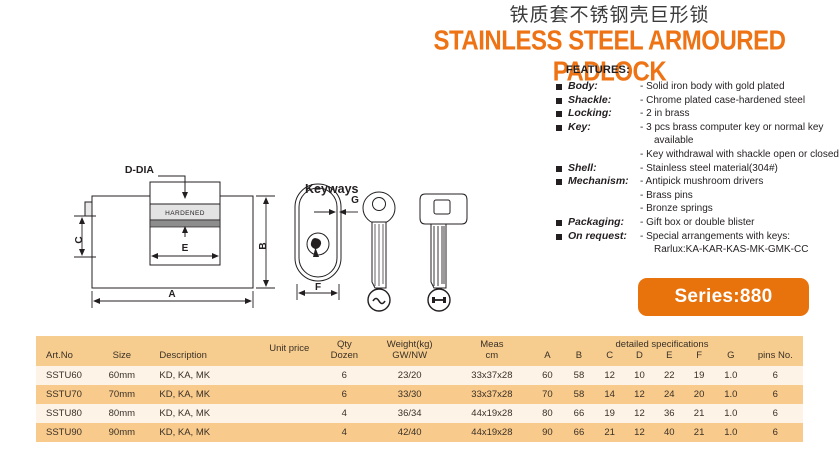 This screenshot has width=839, height=458. What do you see at coordinates (697, 222) in the screenshot?
I see `feature-value: - Gift box or double blister` at bounding box center [697, 222].